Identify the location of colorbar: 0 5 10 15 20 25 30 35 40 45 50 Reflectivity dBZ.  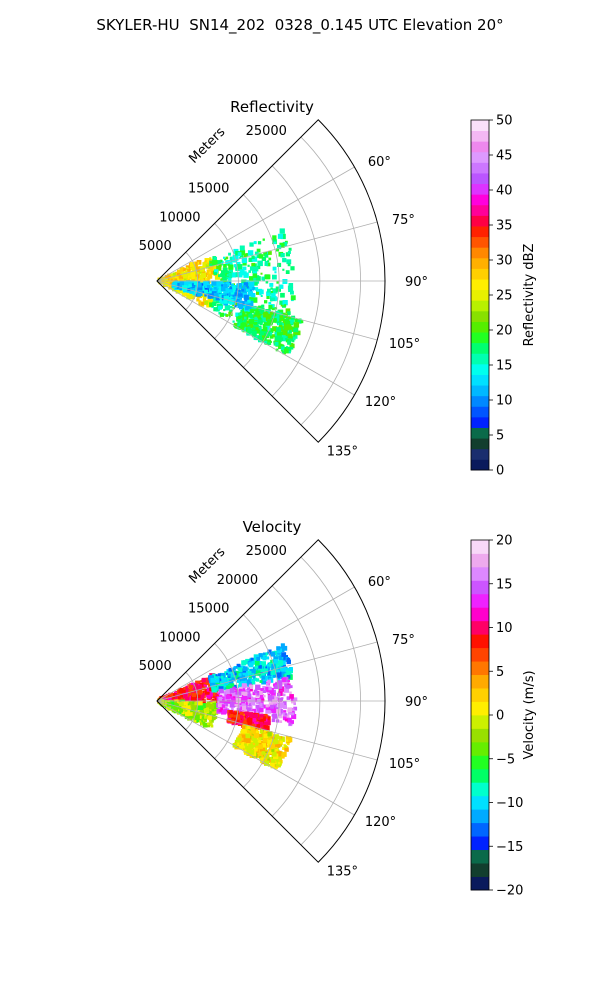
(503, 296).